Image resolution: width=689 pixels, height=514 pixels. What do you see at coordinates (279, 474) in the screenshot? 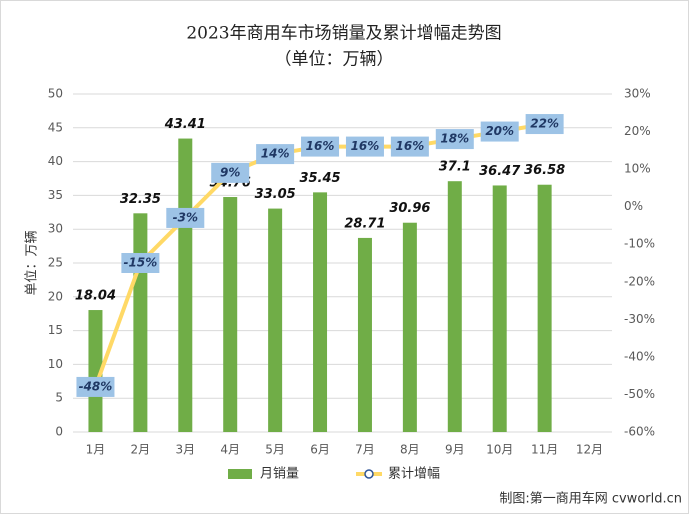
I see `legend-label: 月销量` at bounding box center [279, 474].